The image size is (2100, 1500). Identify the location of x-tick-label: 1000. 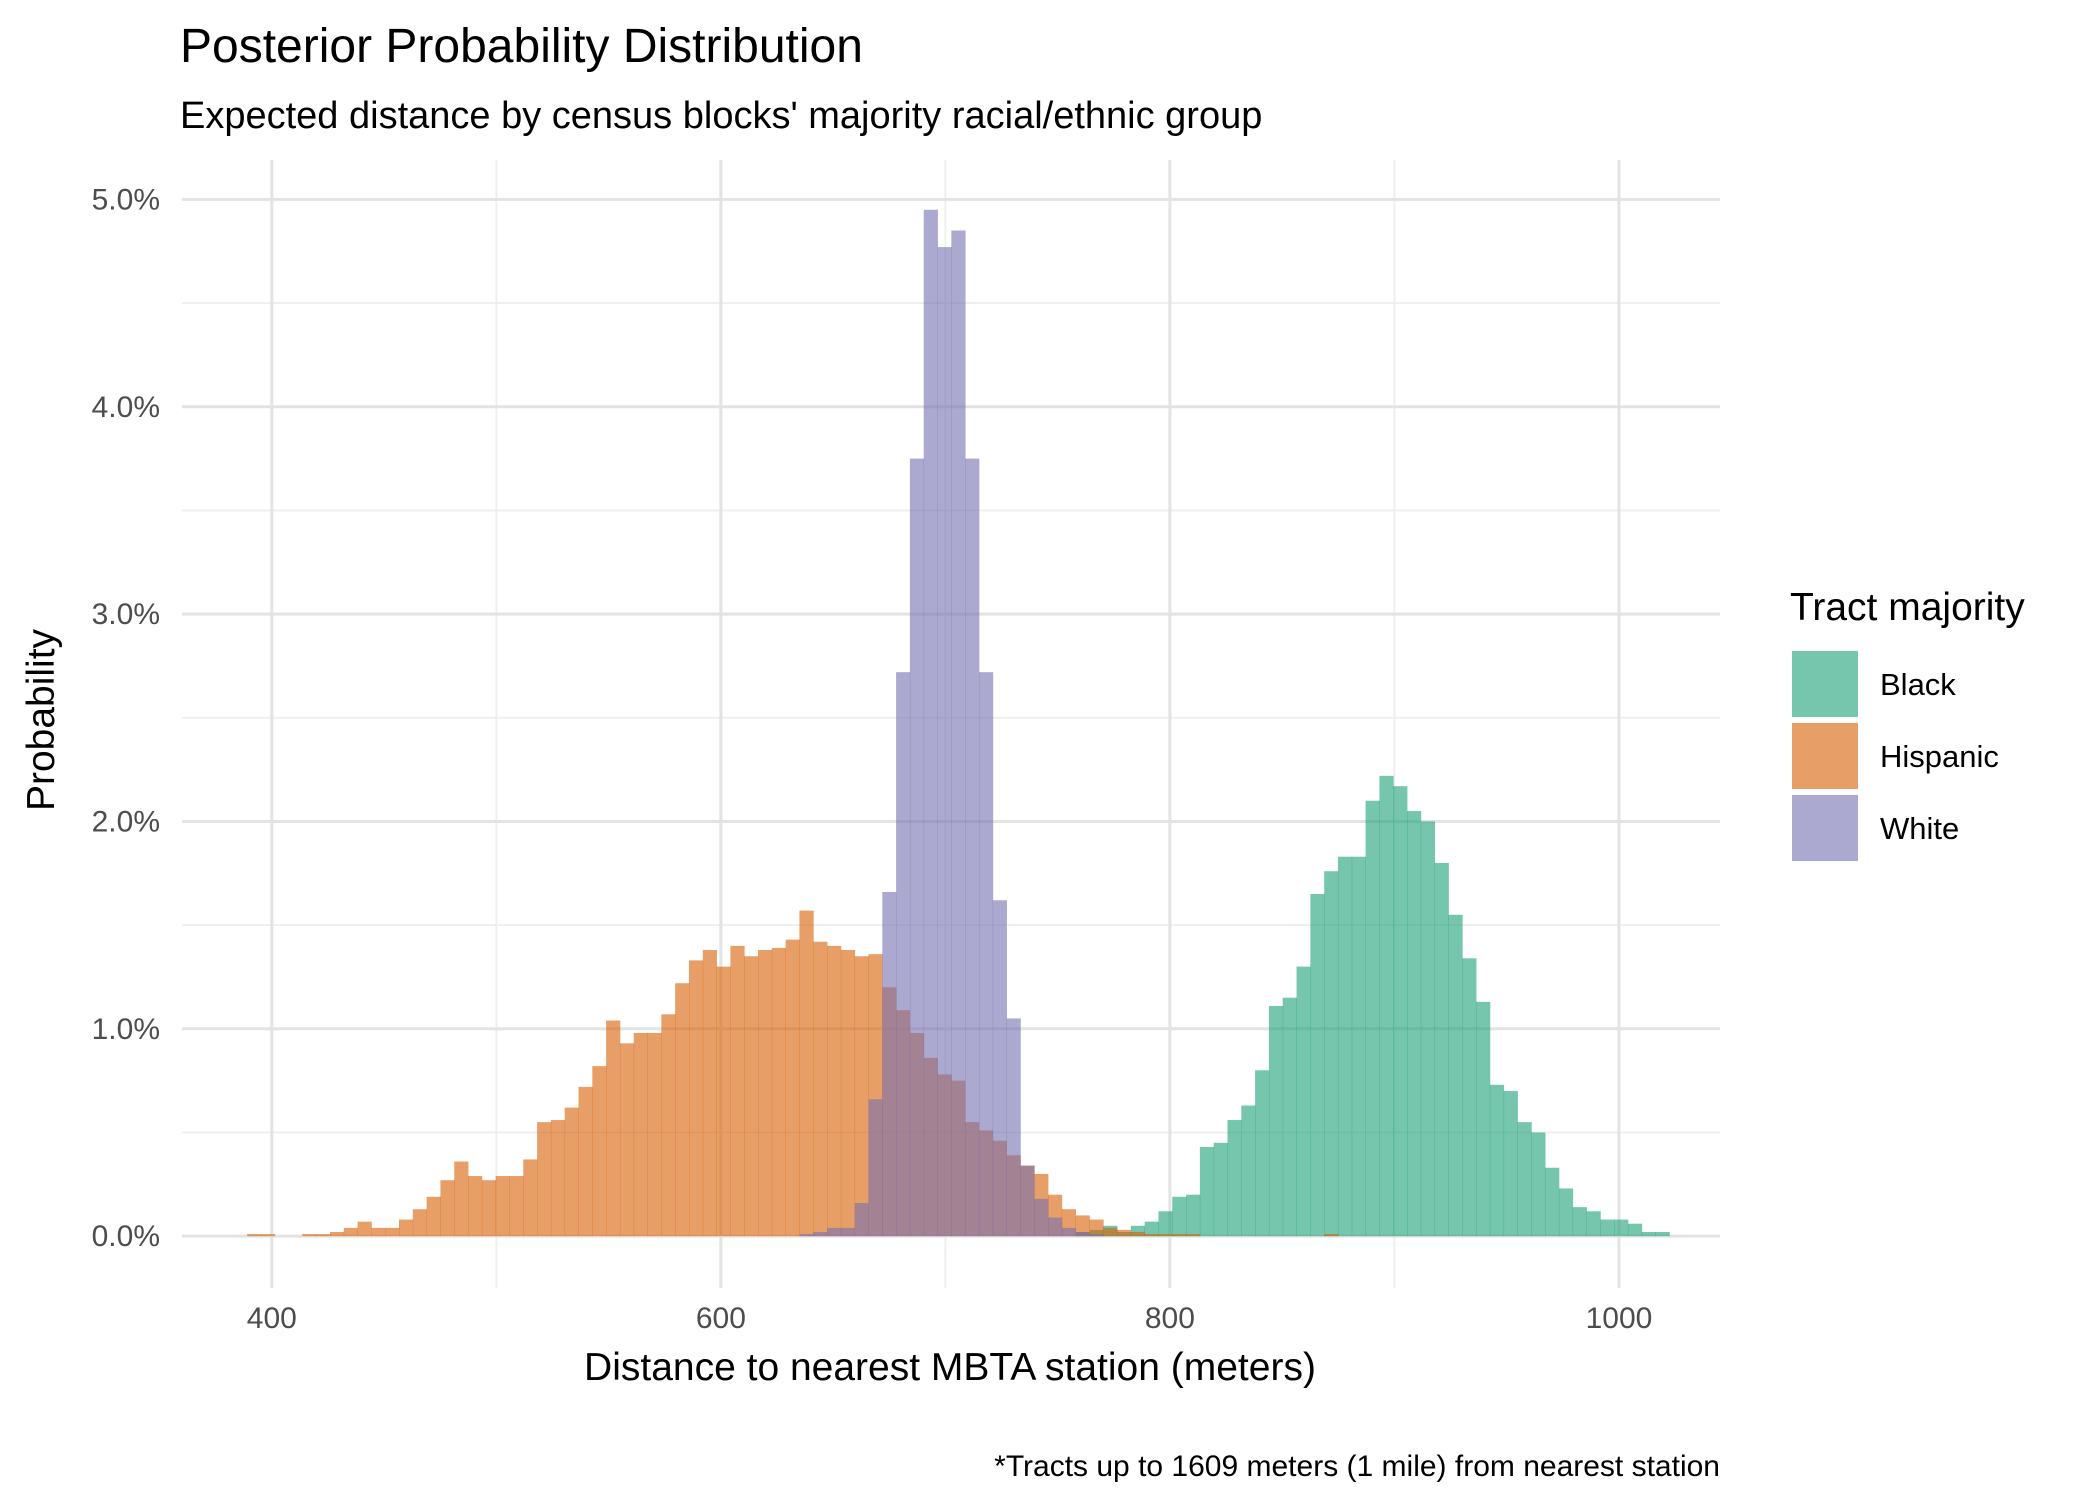
(1619, 1318).